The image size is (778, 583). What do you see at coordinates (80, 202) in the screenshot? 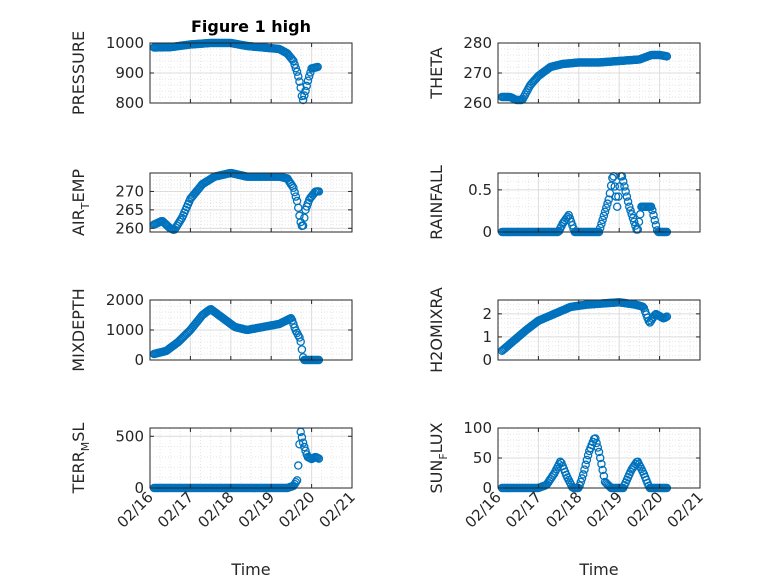
I see `y-axis-label: AIRTEMP` at bounding box center [80, 202].